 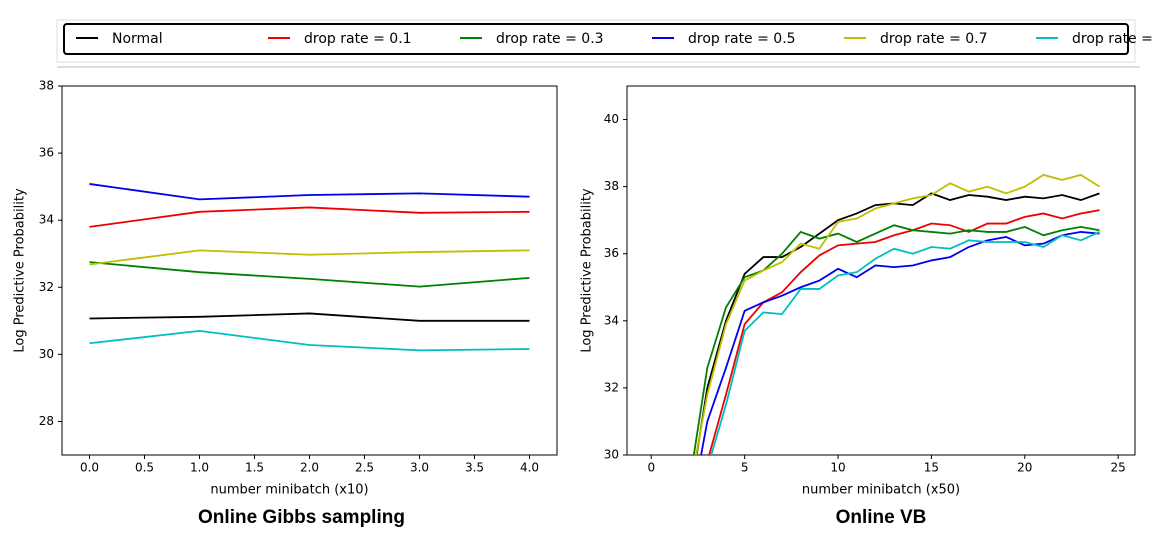 I want to click on x-tick-label: 0.5, so click(x=144, y=468).